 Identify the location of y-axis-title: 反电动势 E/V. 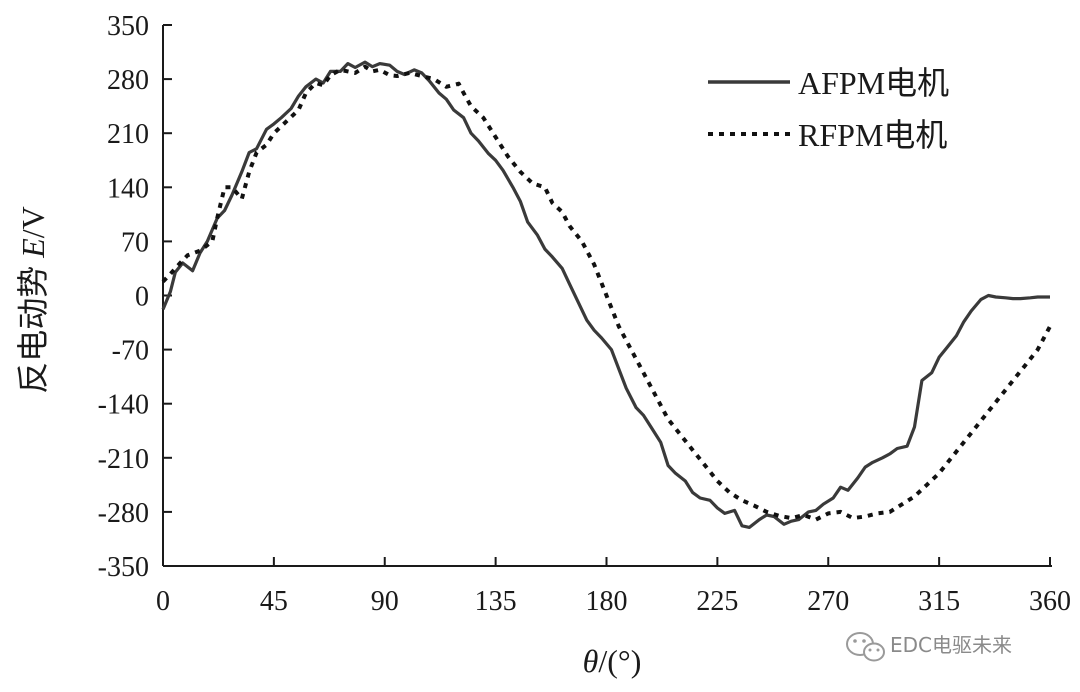
(33, 300).